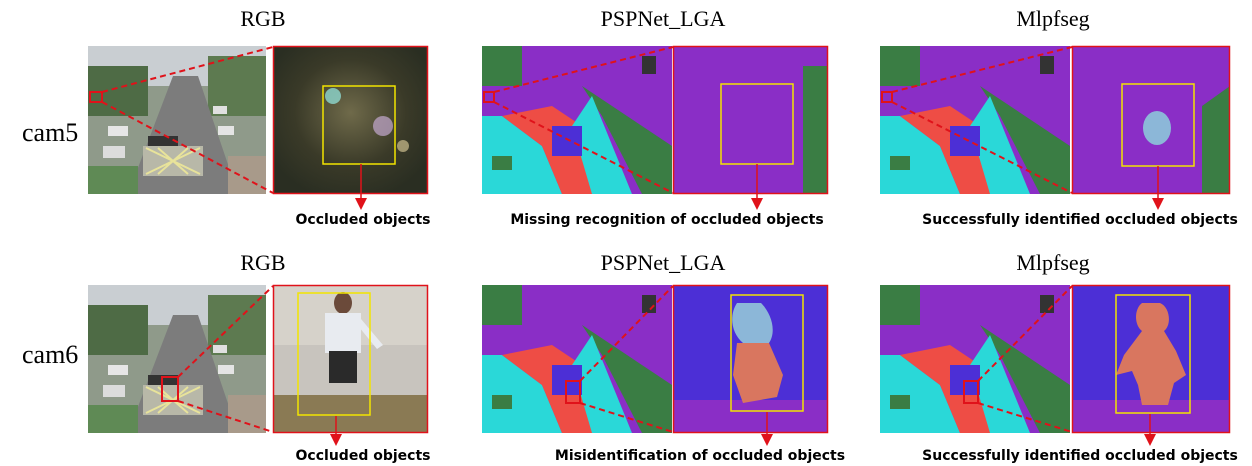 The height and width of the screenshot is (466, 1252). I want to click on row-label-cam5: cam5, so click(50, 132).